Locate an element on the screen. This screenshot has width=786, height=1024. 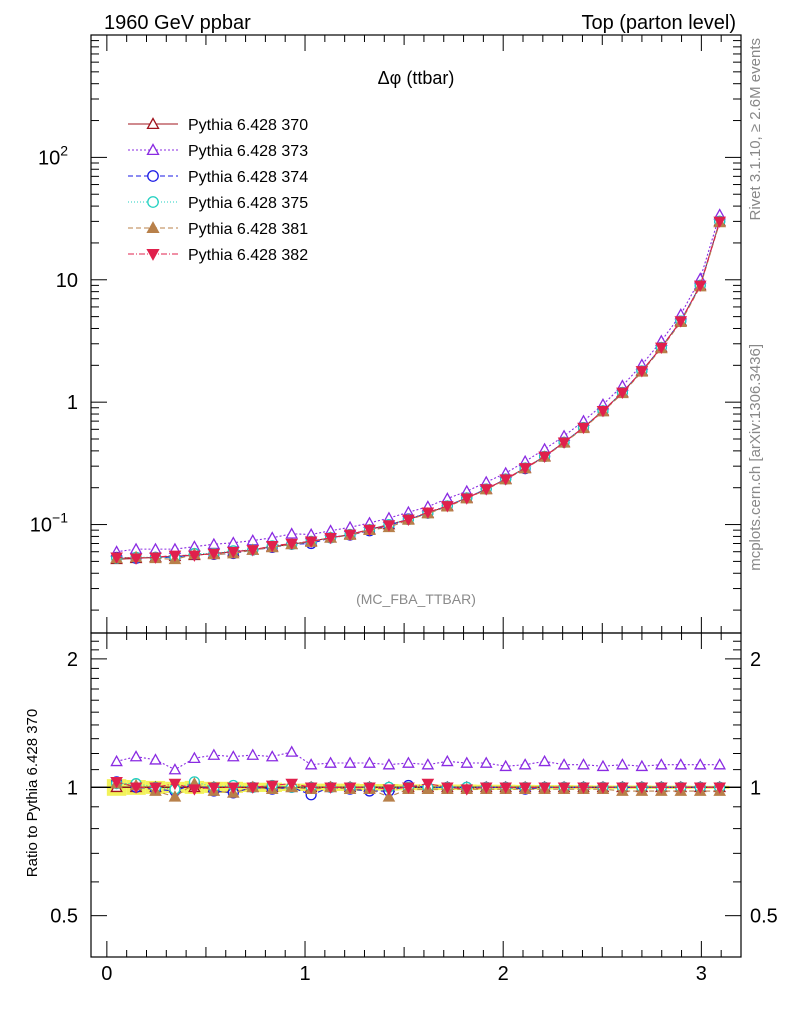
ratio-y-axis-label: Ratio to Pythia 6.428 370 is located at coordinates (32, 793).